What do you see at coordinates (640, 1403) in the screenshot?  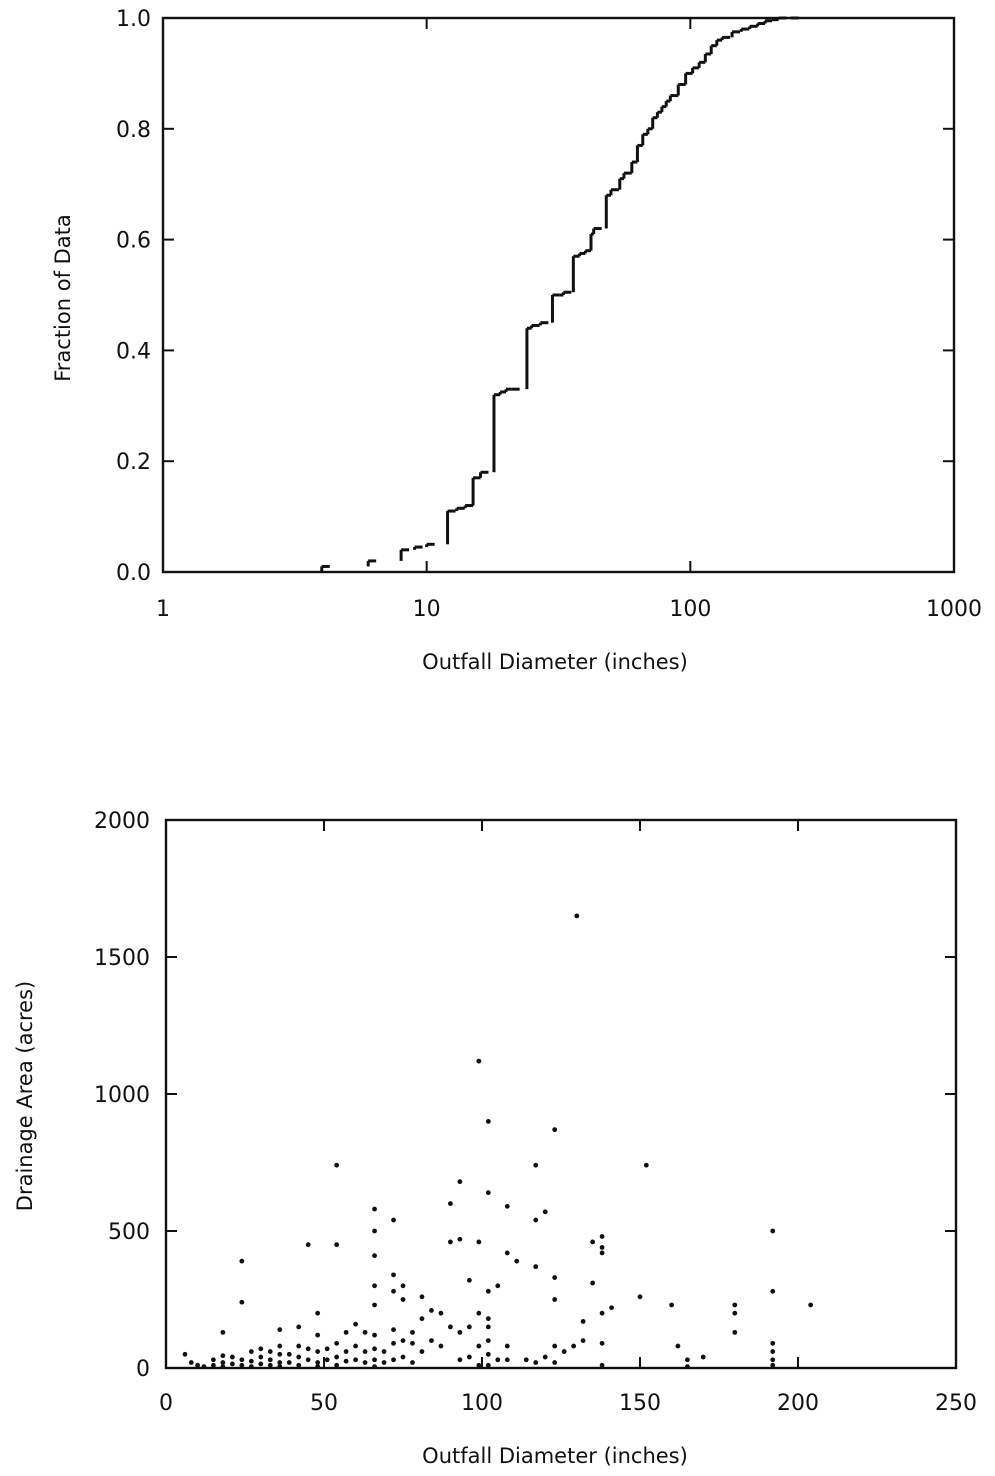 I see `scatter-xtick-label: 150` at bounding box center [640, 1403].